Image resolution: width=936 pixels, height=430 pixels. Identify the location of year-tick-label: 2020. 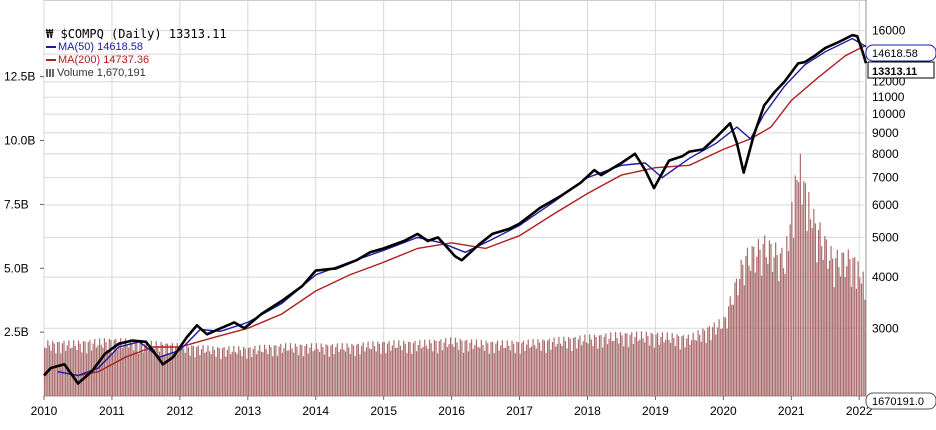
(723, 411).